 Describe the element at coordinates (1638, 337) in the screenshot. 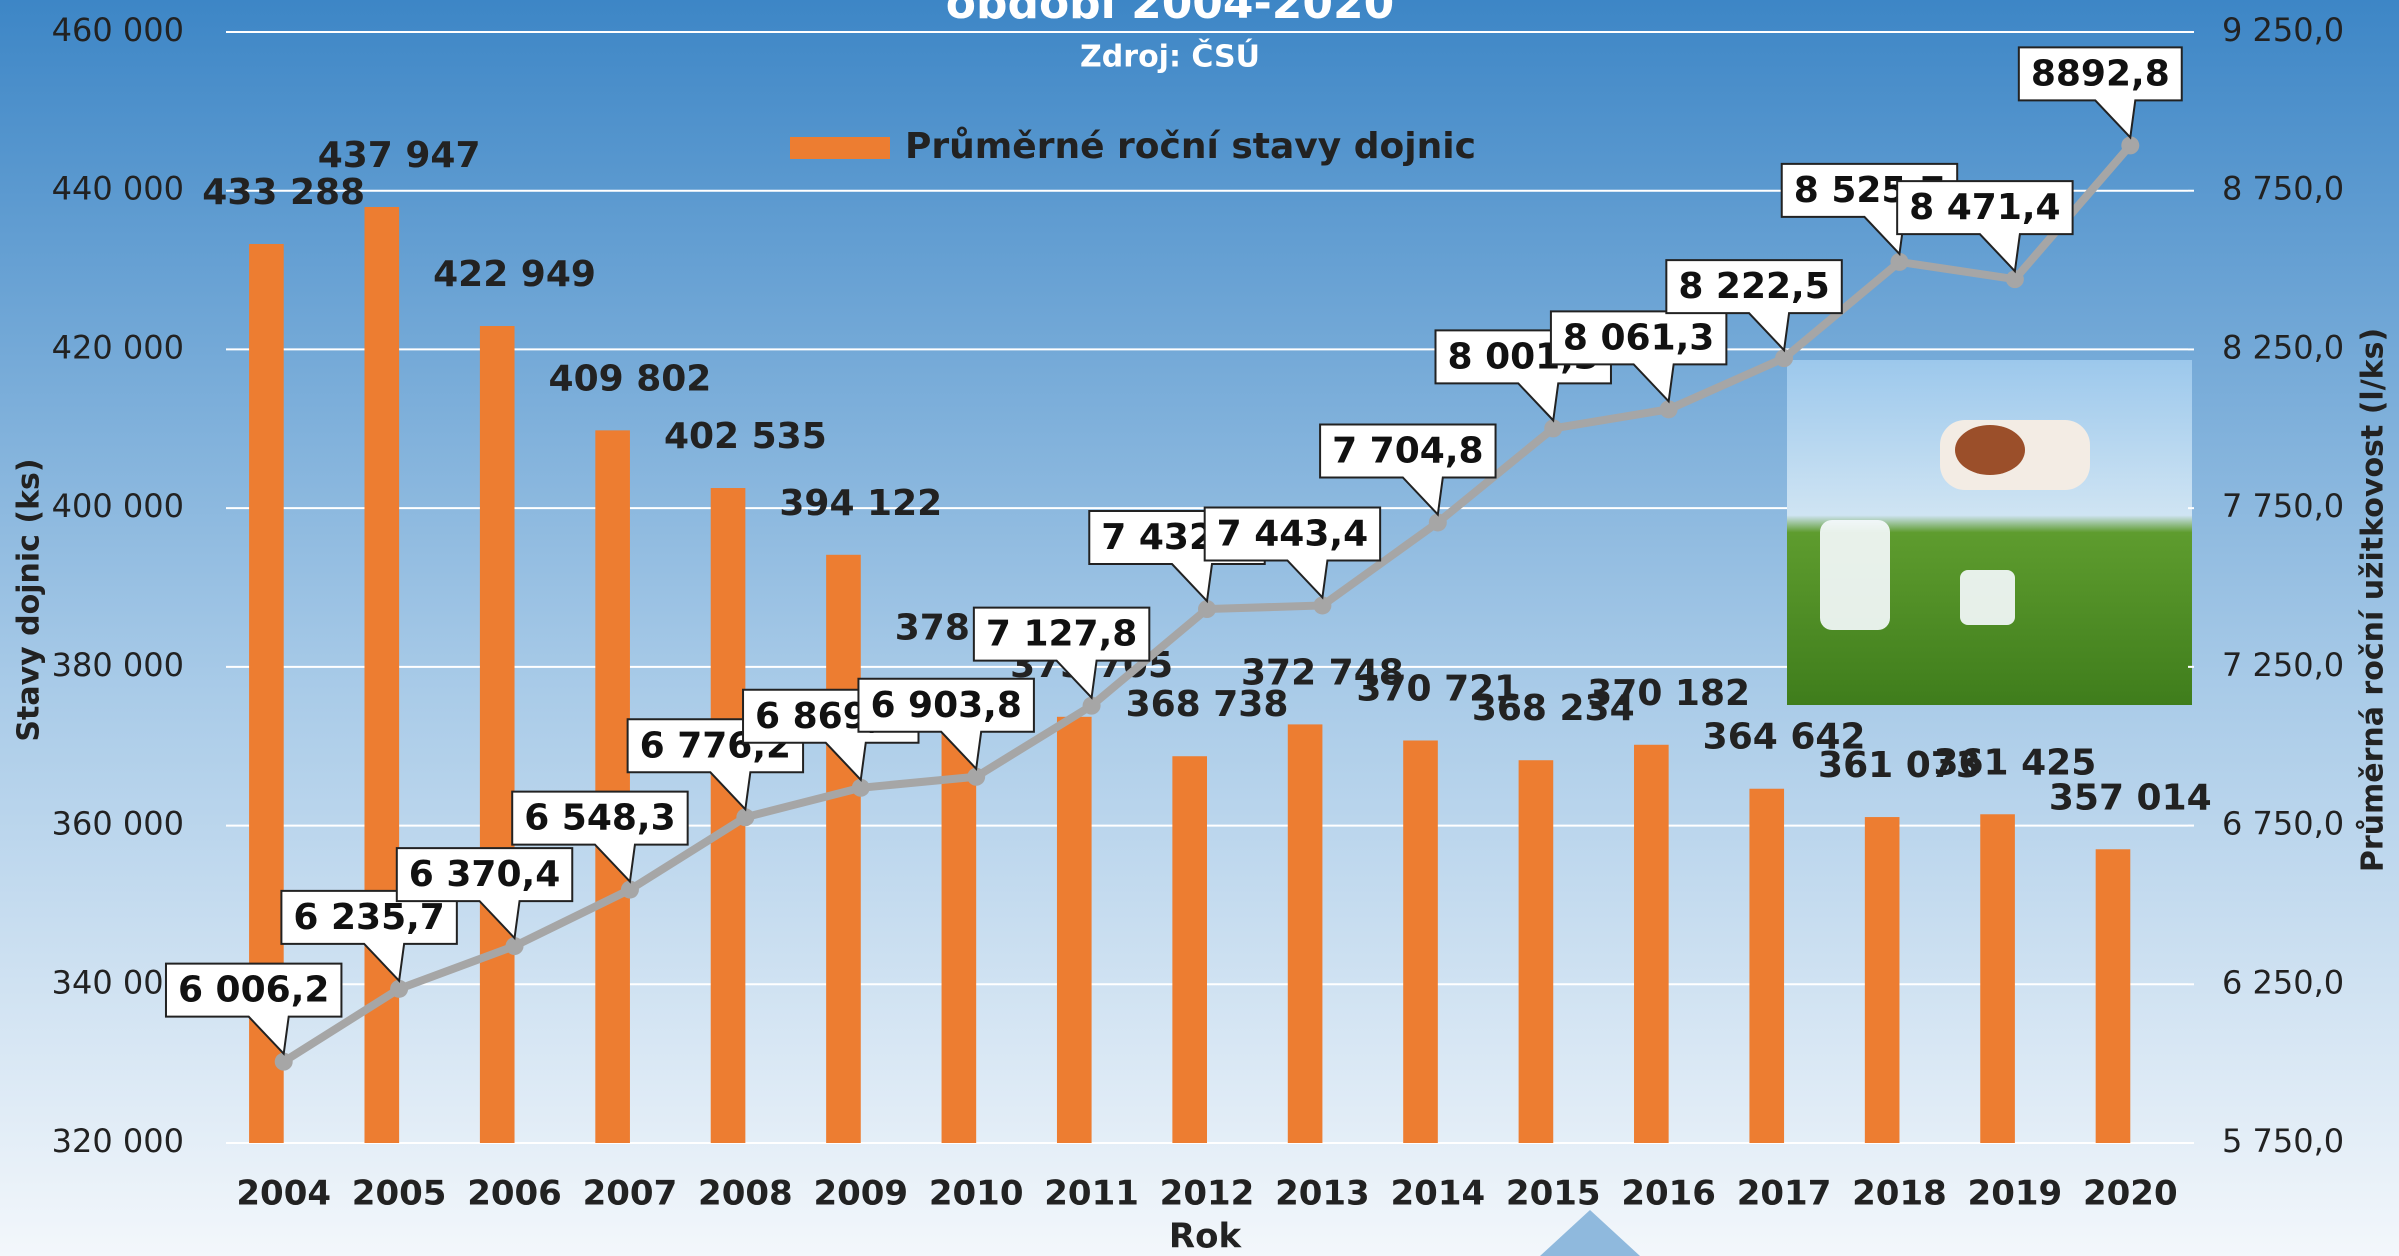

I see `data-label: 8 061,3` at that location.